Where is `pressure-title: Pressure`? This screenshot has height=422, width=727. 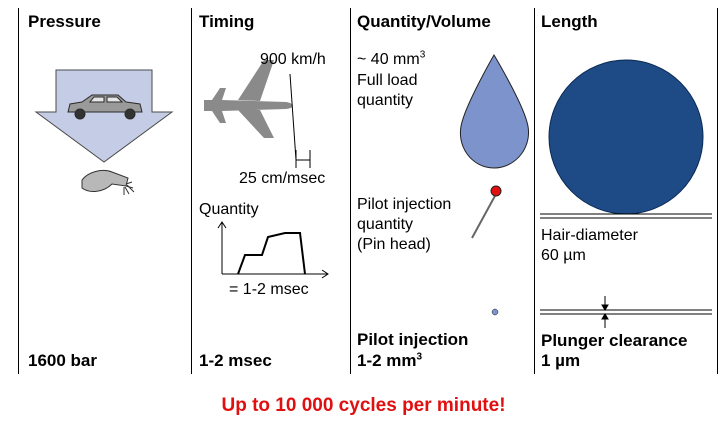 pressure-title: Pressure is located at coordinates (64, 21).